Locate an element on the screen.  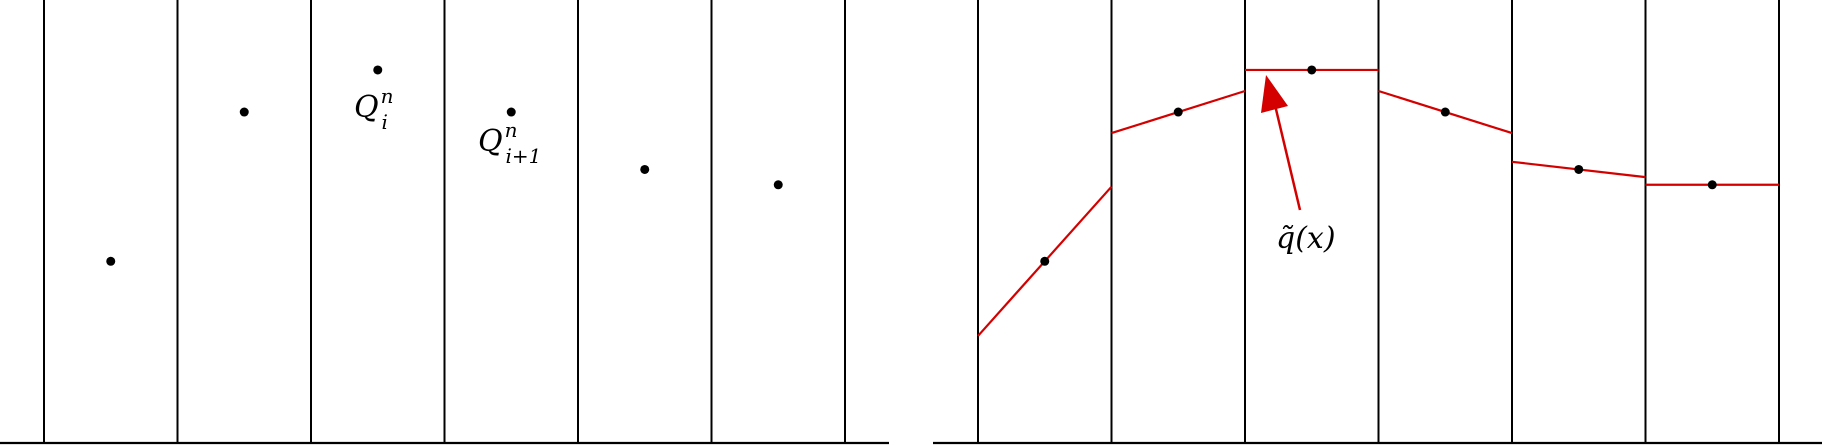
arrow-shaft is located at coordinates (1287, 157).